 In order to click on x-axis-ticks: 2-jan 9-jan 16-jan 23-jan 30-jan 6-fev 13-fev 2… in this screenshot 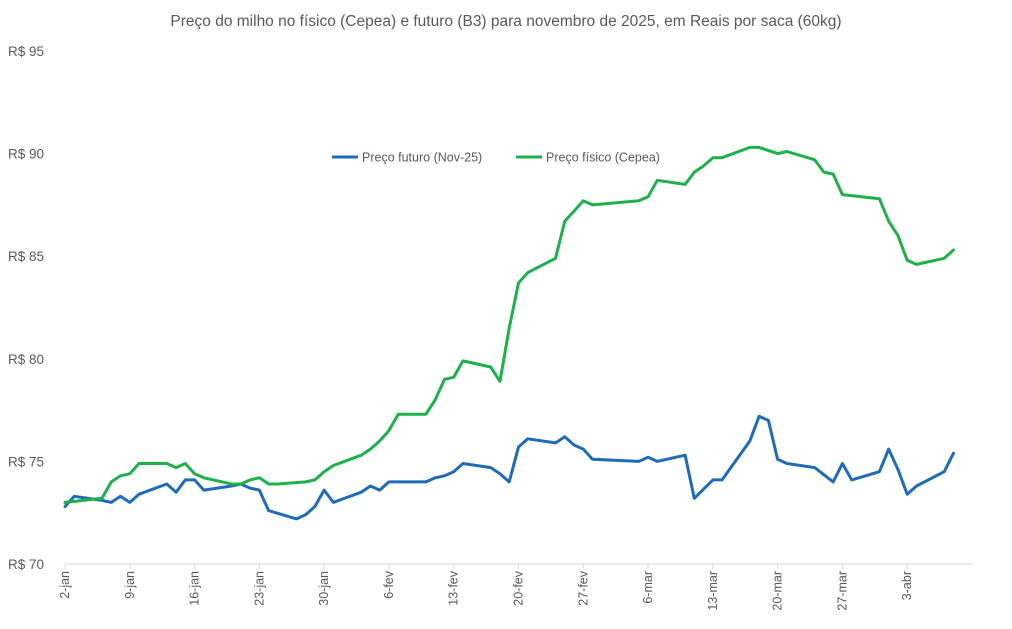, I will do `click(486, 587)`.